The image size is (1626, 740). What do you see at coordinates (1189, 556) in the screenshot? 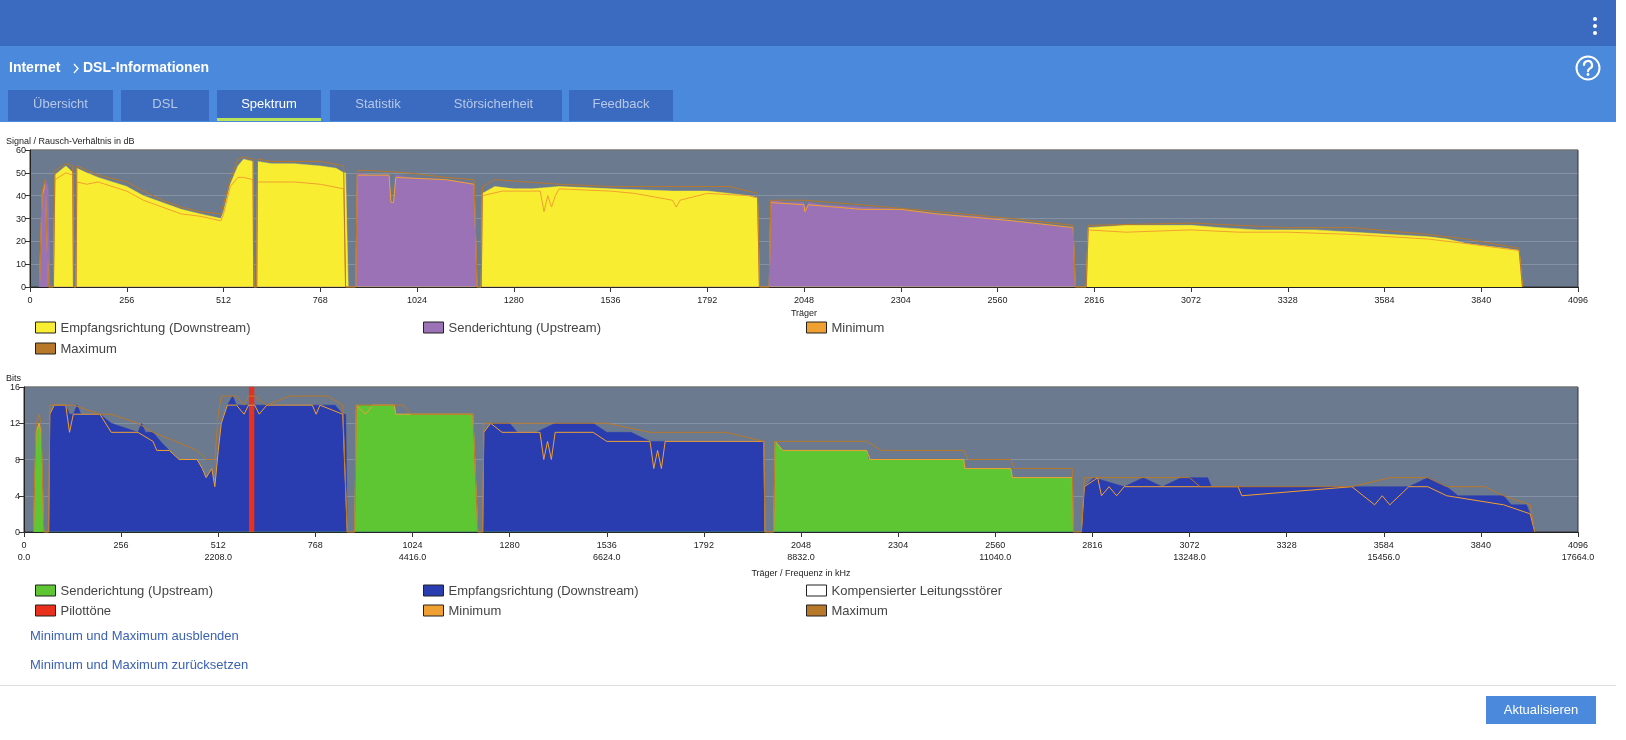
I see `x2-tick-label: 13248.0` at bounding box center [1189, 556].